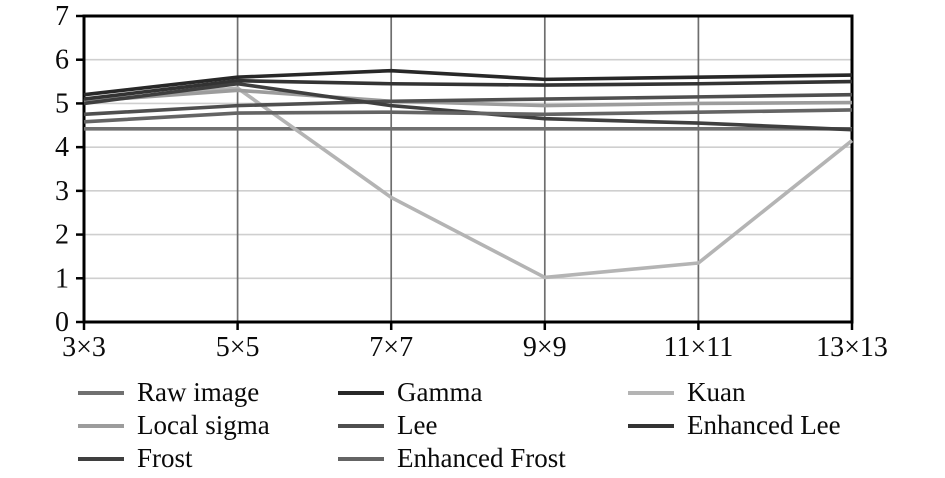 Image resolution: width=945 pixels, height=478 pixels. What do you see at coordinates (716, 392) in the screenshot?
I see `legend-label-kuan: Kuan` at bounding box center [716, 392].